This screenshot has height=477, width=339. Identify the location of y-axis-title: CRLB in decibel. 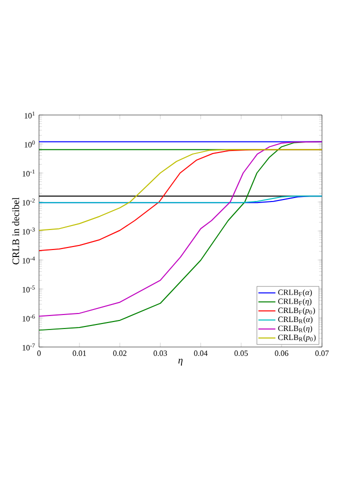
(16, 230).